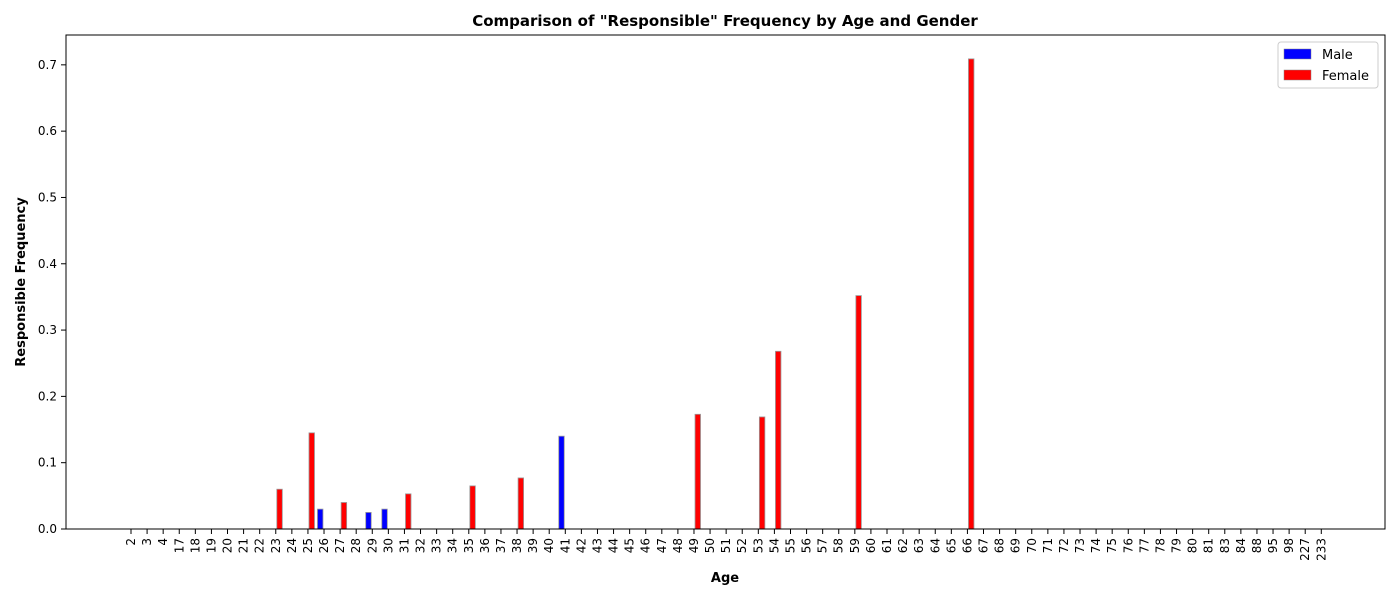 The height and width of the screenshot is (600, 1400). Describe the element at coordinates (725, 578) in the screenshot. I see `x-axis-title: Age` at that location.